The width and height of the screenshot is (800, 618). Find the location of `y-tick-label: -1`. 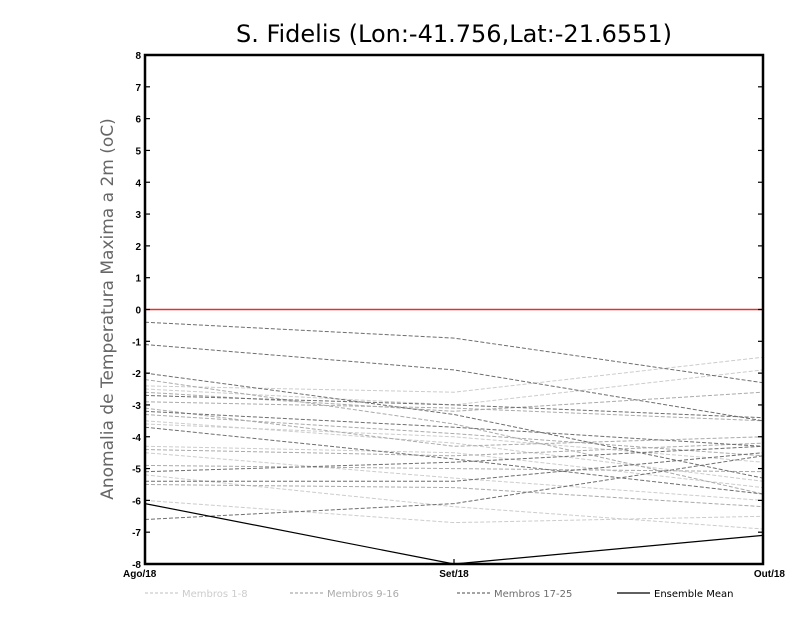

y-tick-label: -1 is located at coordinates (136, 342).